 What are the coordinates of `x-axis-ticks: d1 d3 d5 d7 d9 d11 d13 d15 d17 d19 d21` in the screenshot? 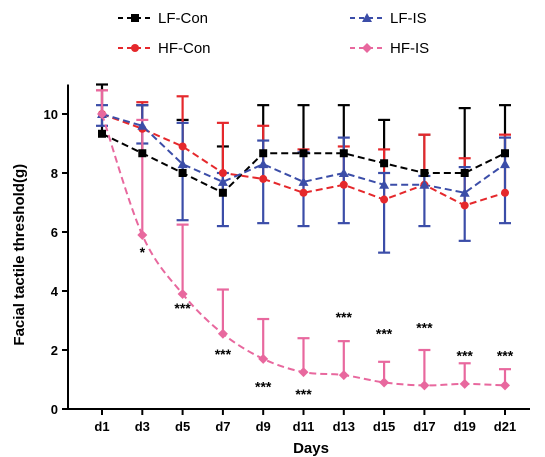 It's located at (305, 421).